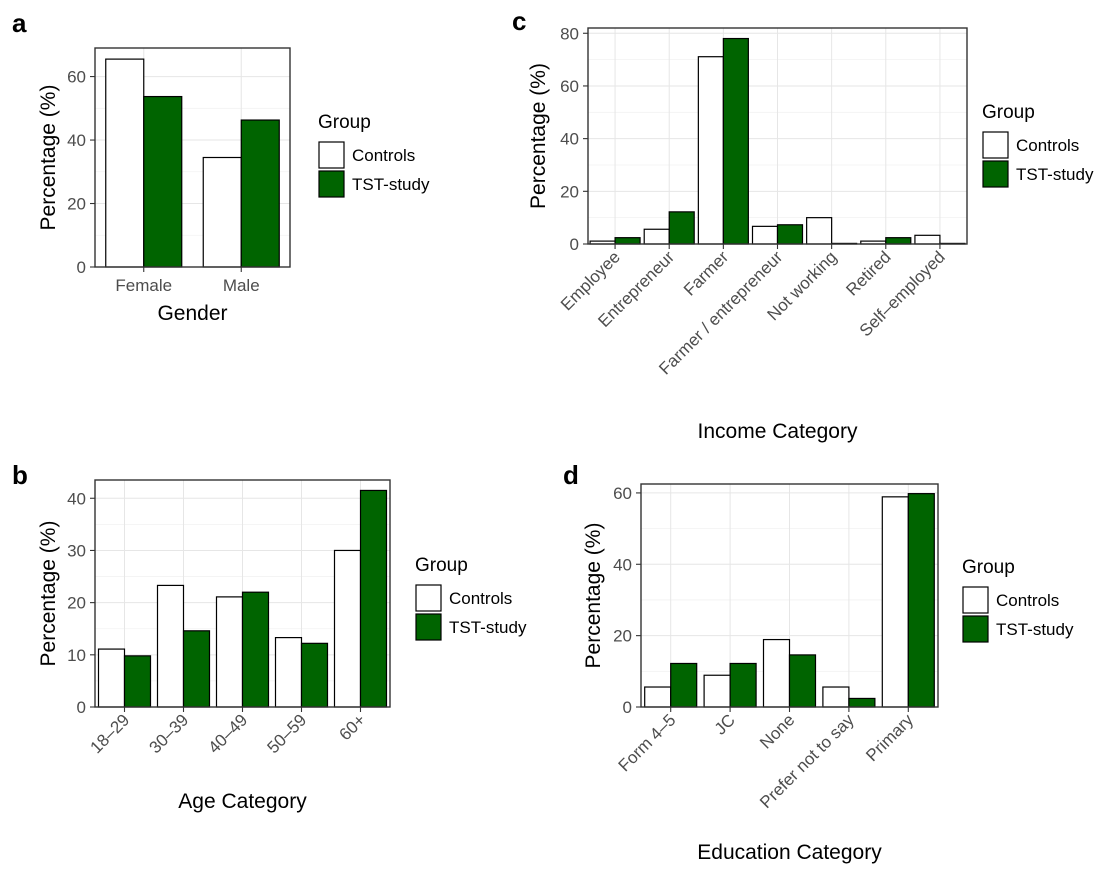  I want to click on x-tick-label: Retired, so click(868, 273).